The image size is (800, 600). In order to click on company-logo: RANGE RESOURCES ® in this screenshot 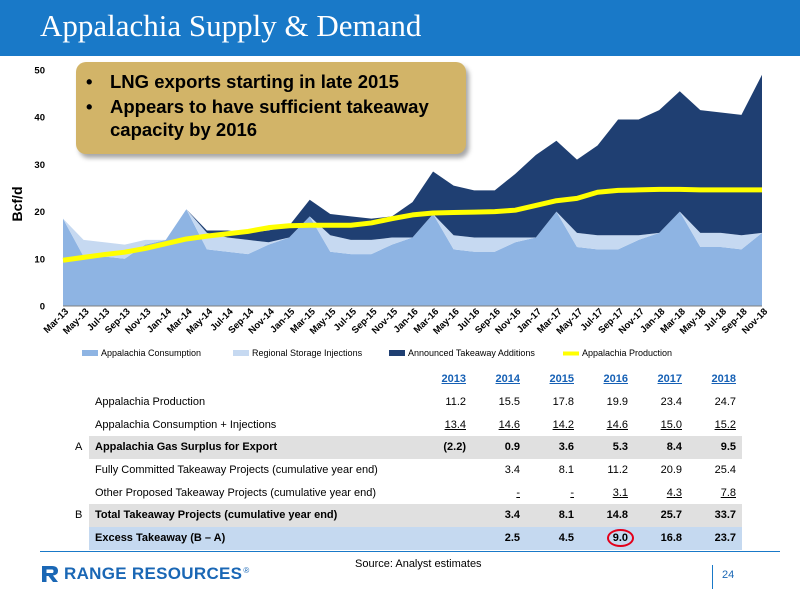, I will do `click(144, 574)`.